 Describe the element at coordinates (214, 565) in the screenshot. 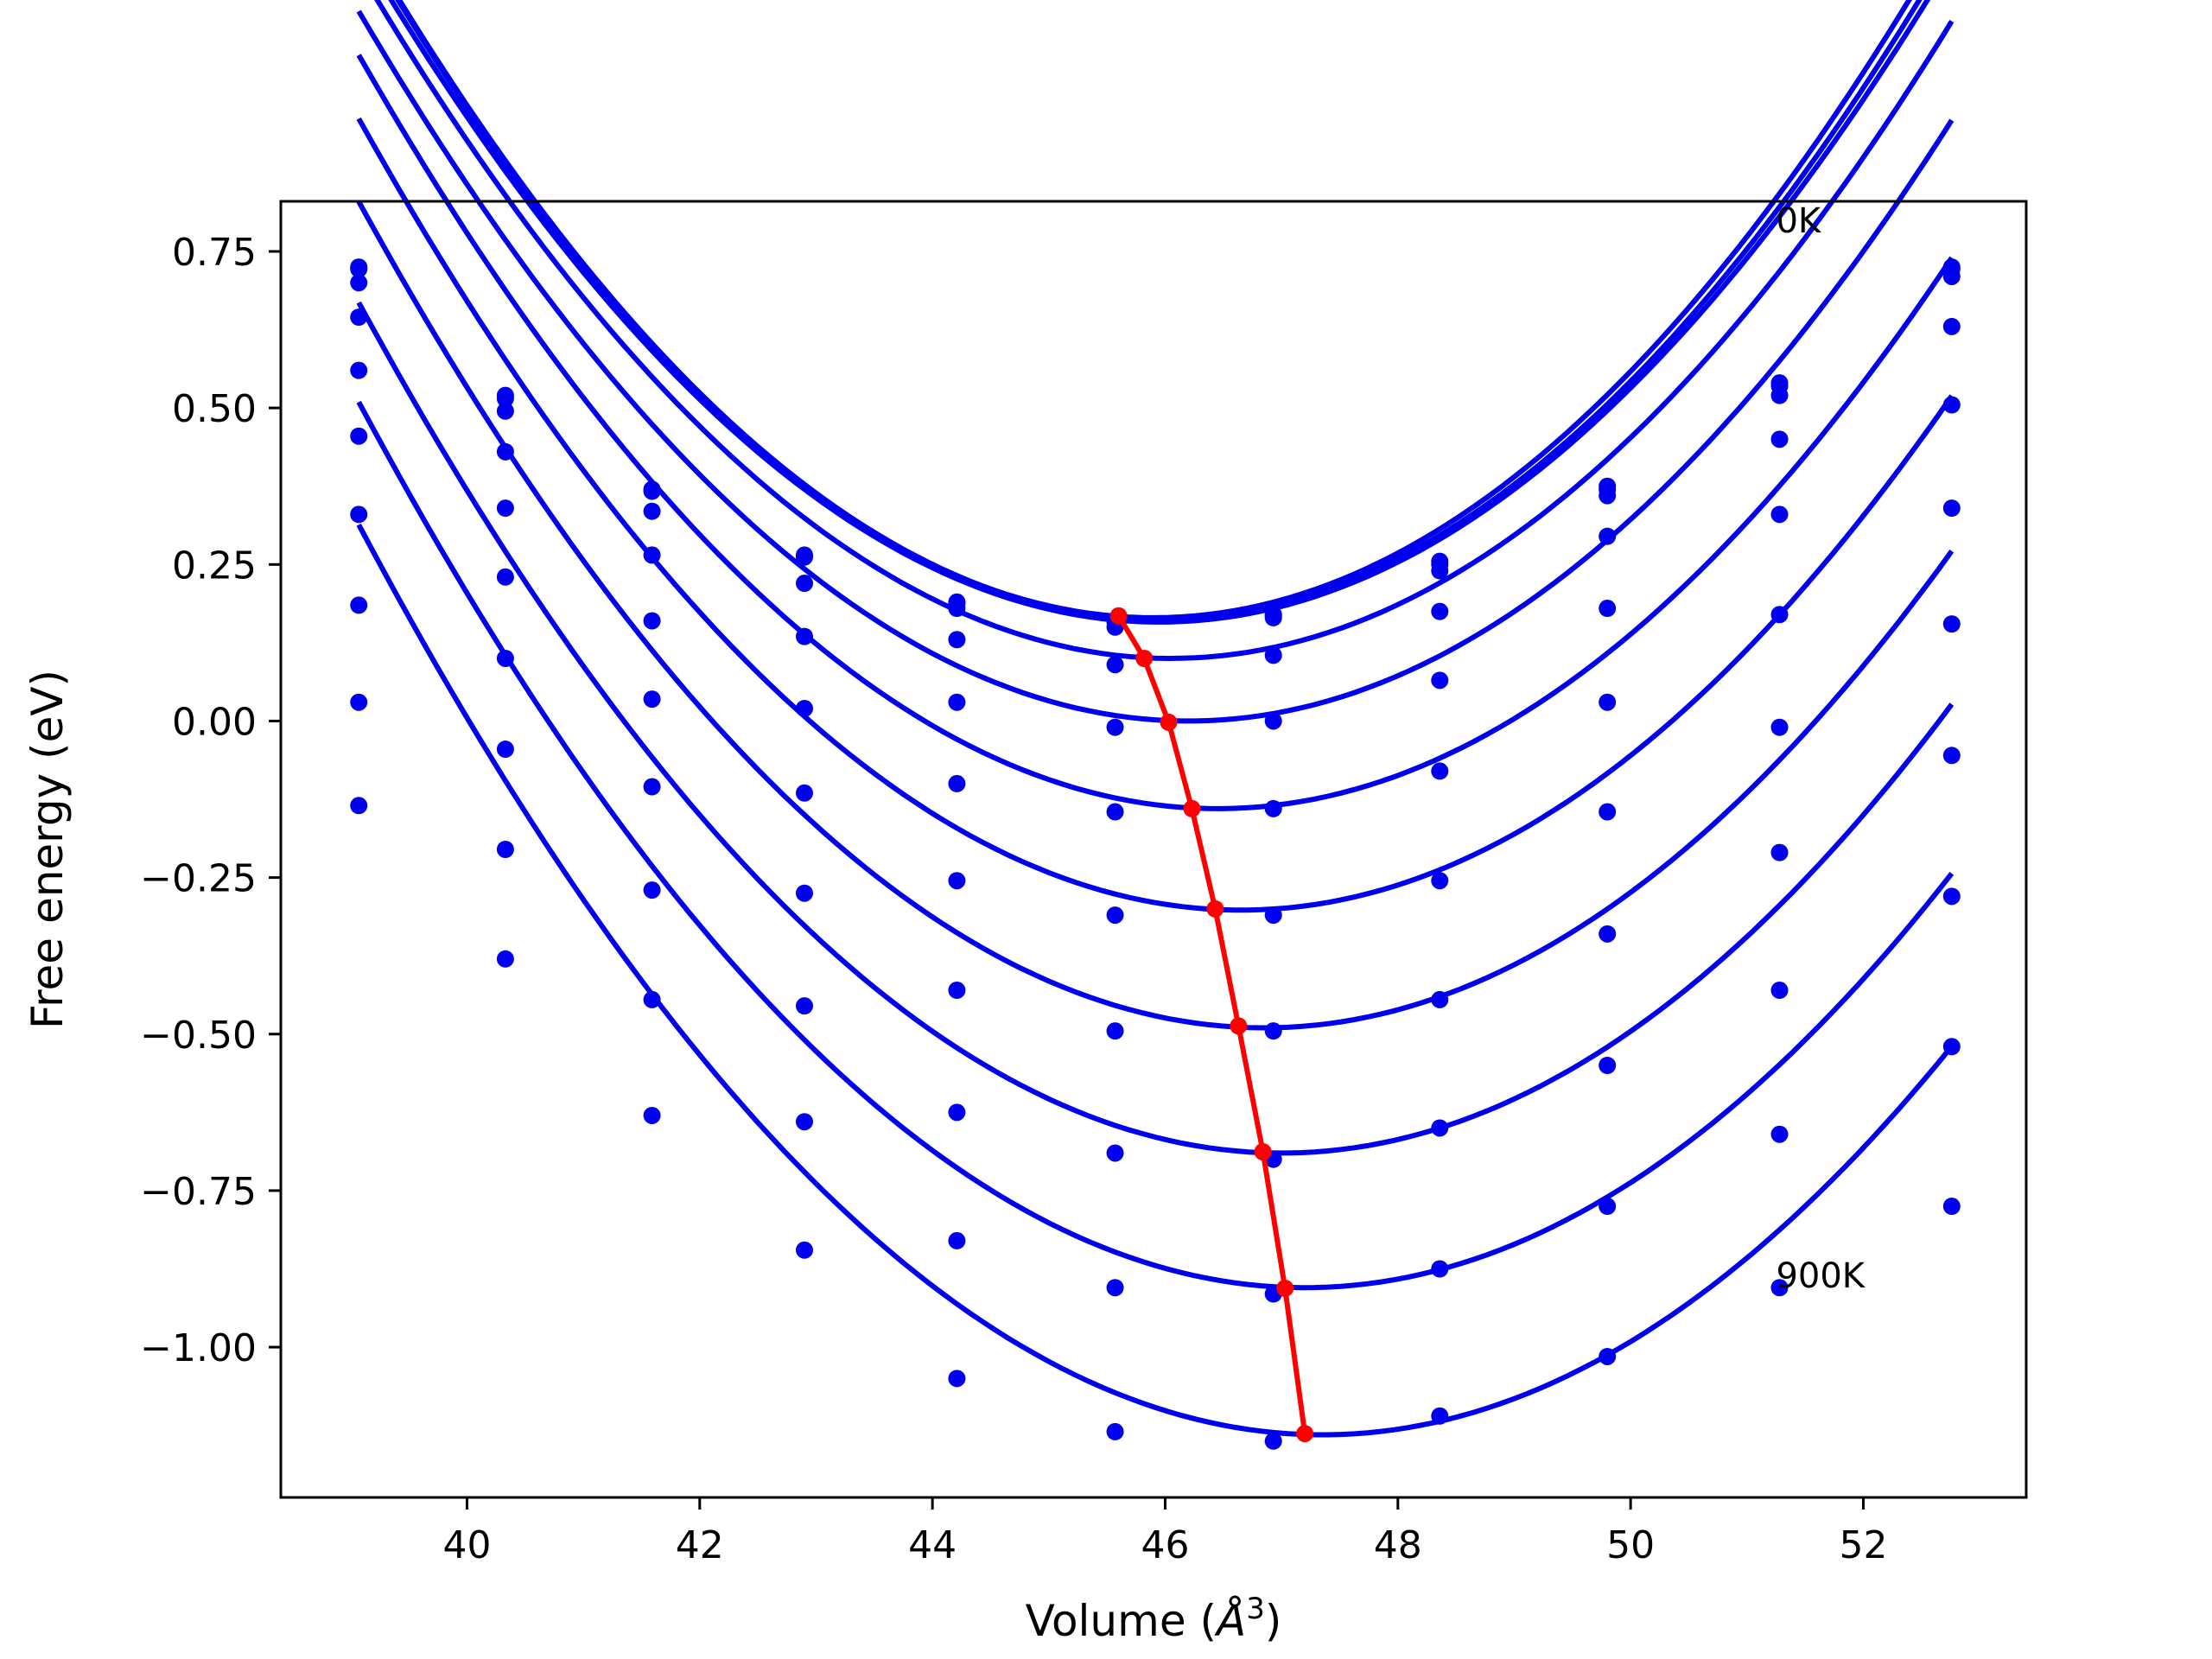

I see `y-tick-label: 0.25` at that location.